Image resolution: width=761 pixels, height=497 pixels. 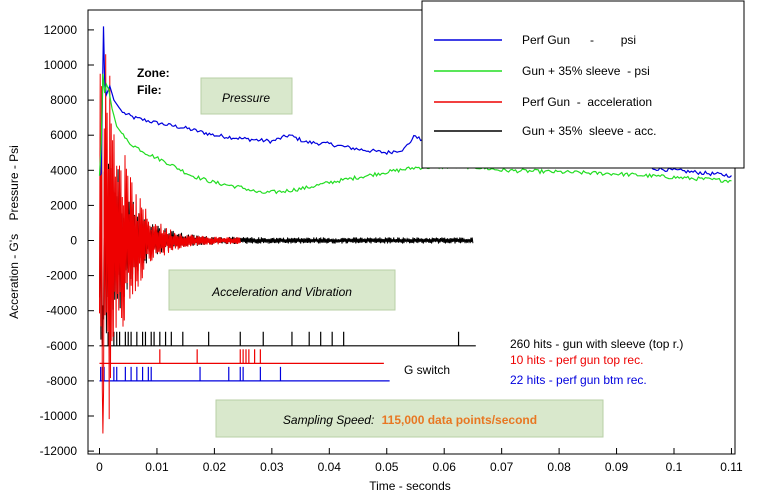 I want to click on x-tick-label: 0.09, so click(x=617, y=467).